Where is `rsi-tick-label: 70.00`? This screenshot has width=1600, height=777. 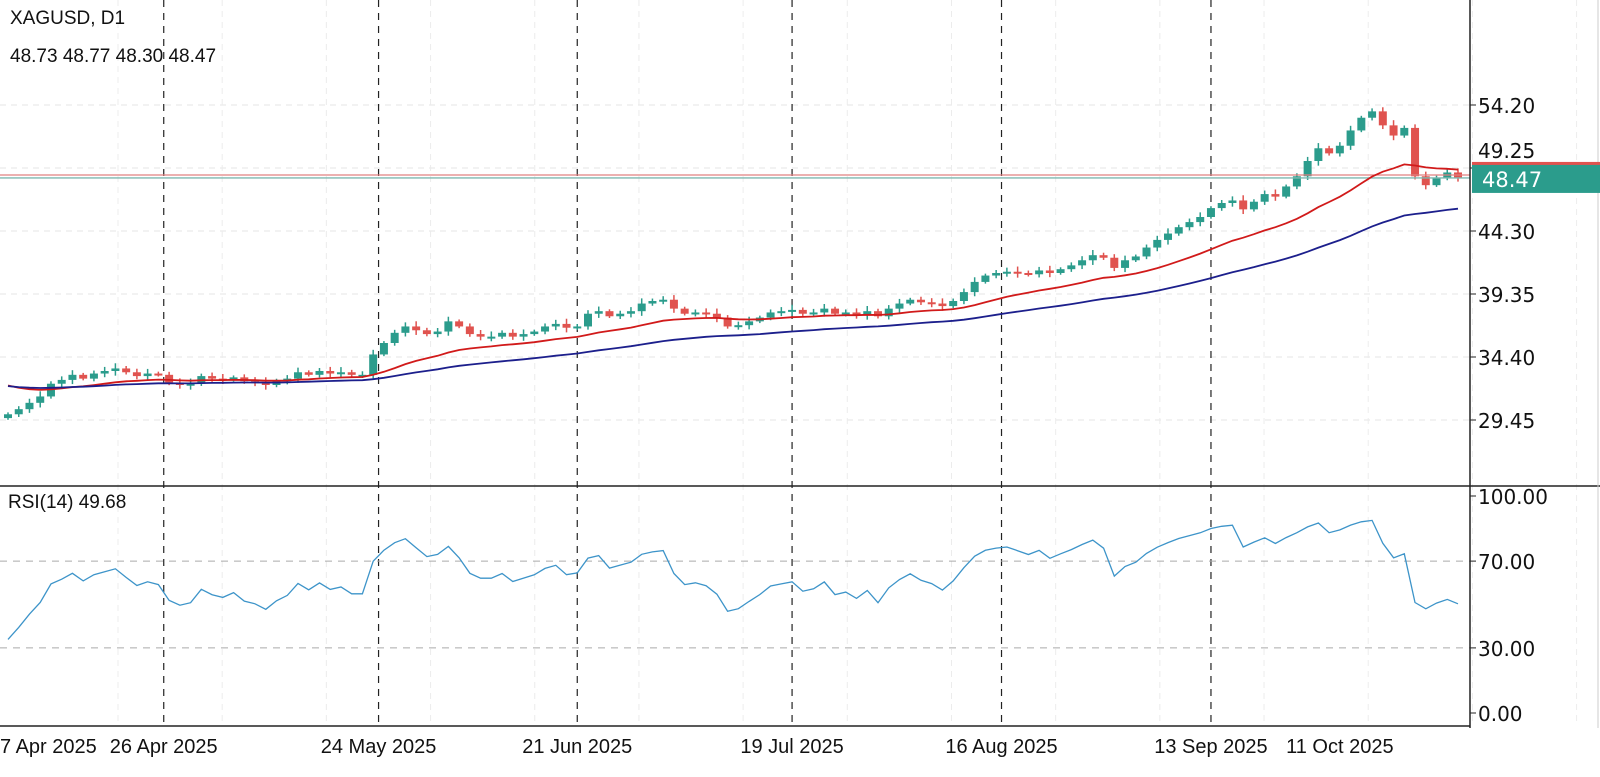
rsi-tick-label: 70.00 is located at coordinates (1506, 562).